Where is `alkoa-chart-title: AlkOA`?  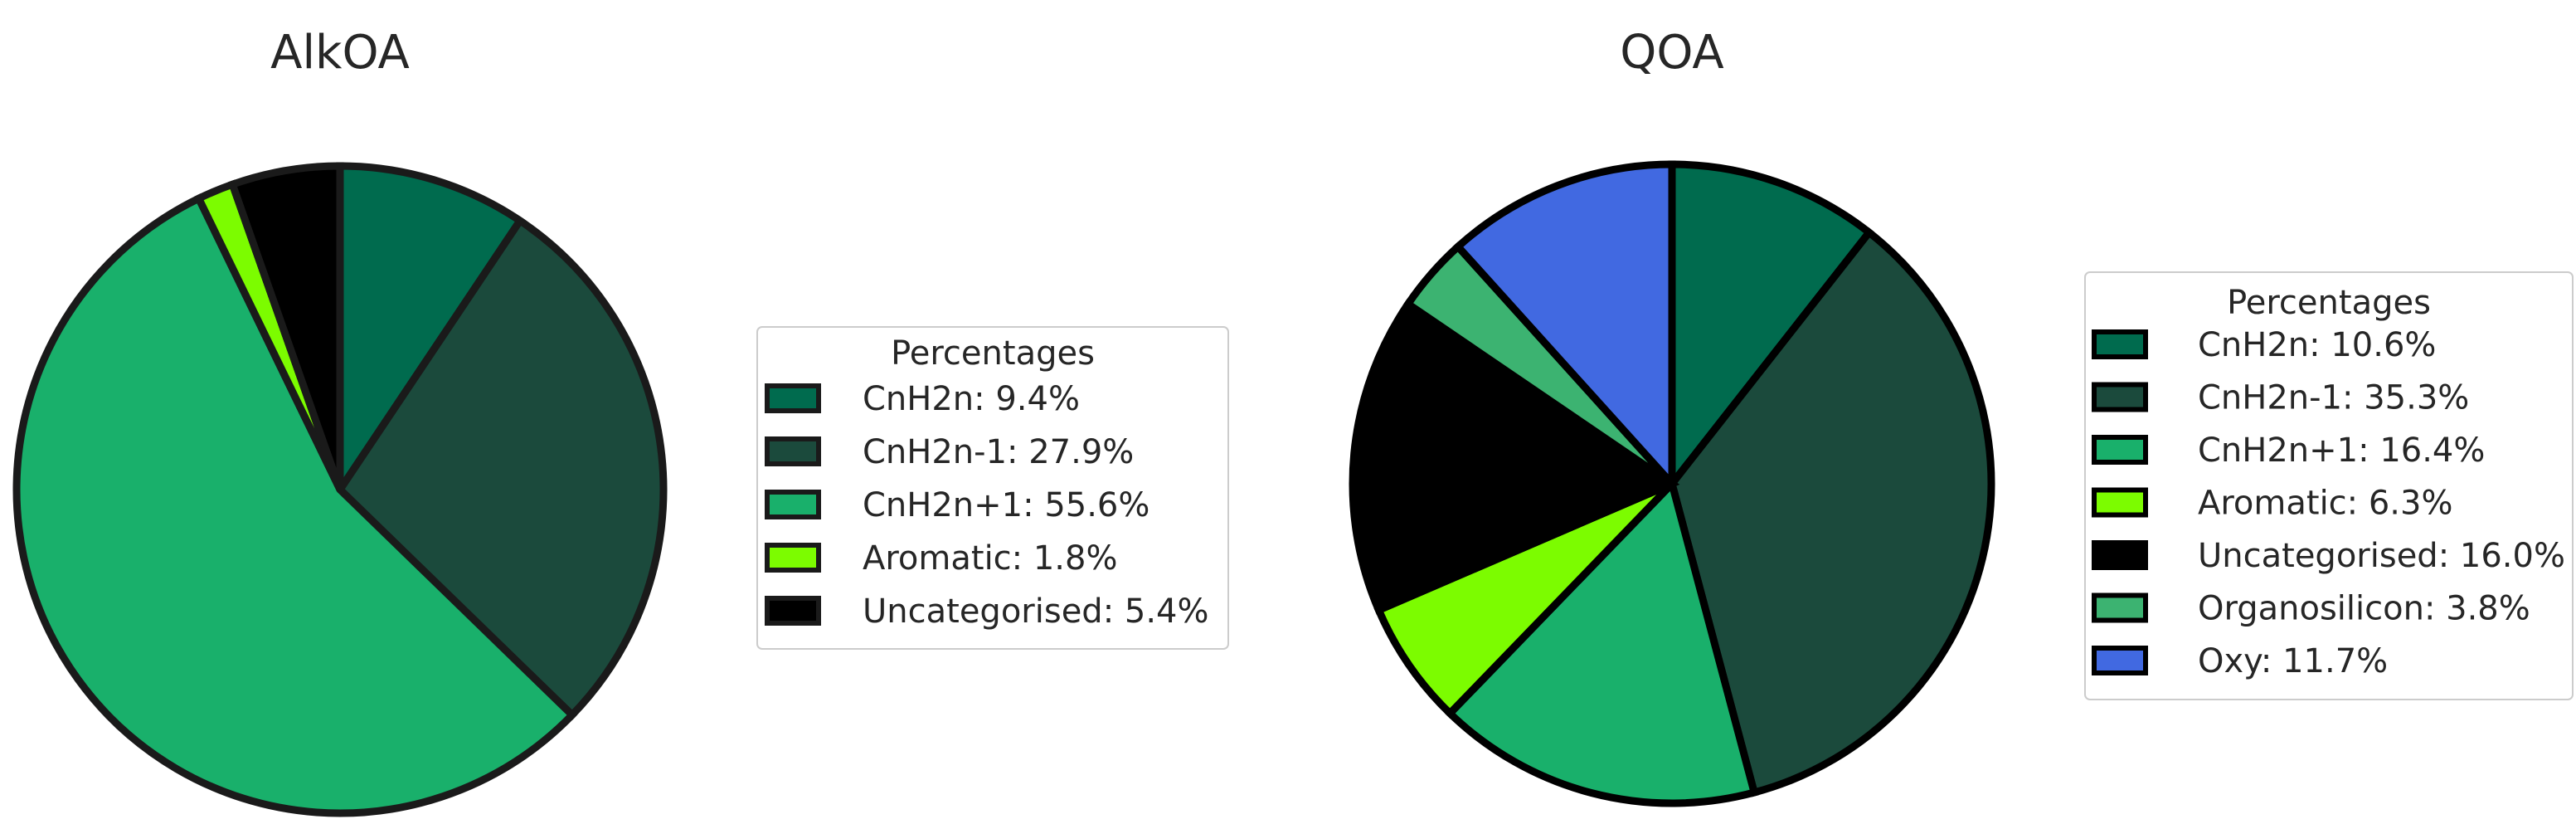 alkoa-chart-title: AlkOA is located at coordinates (340, 53).